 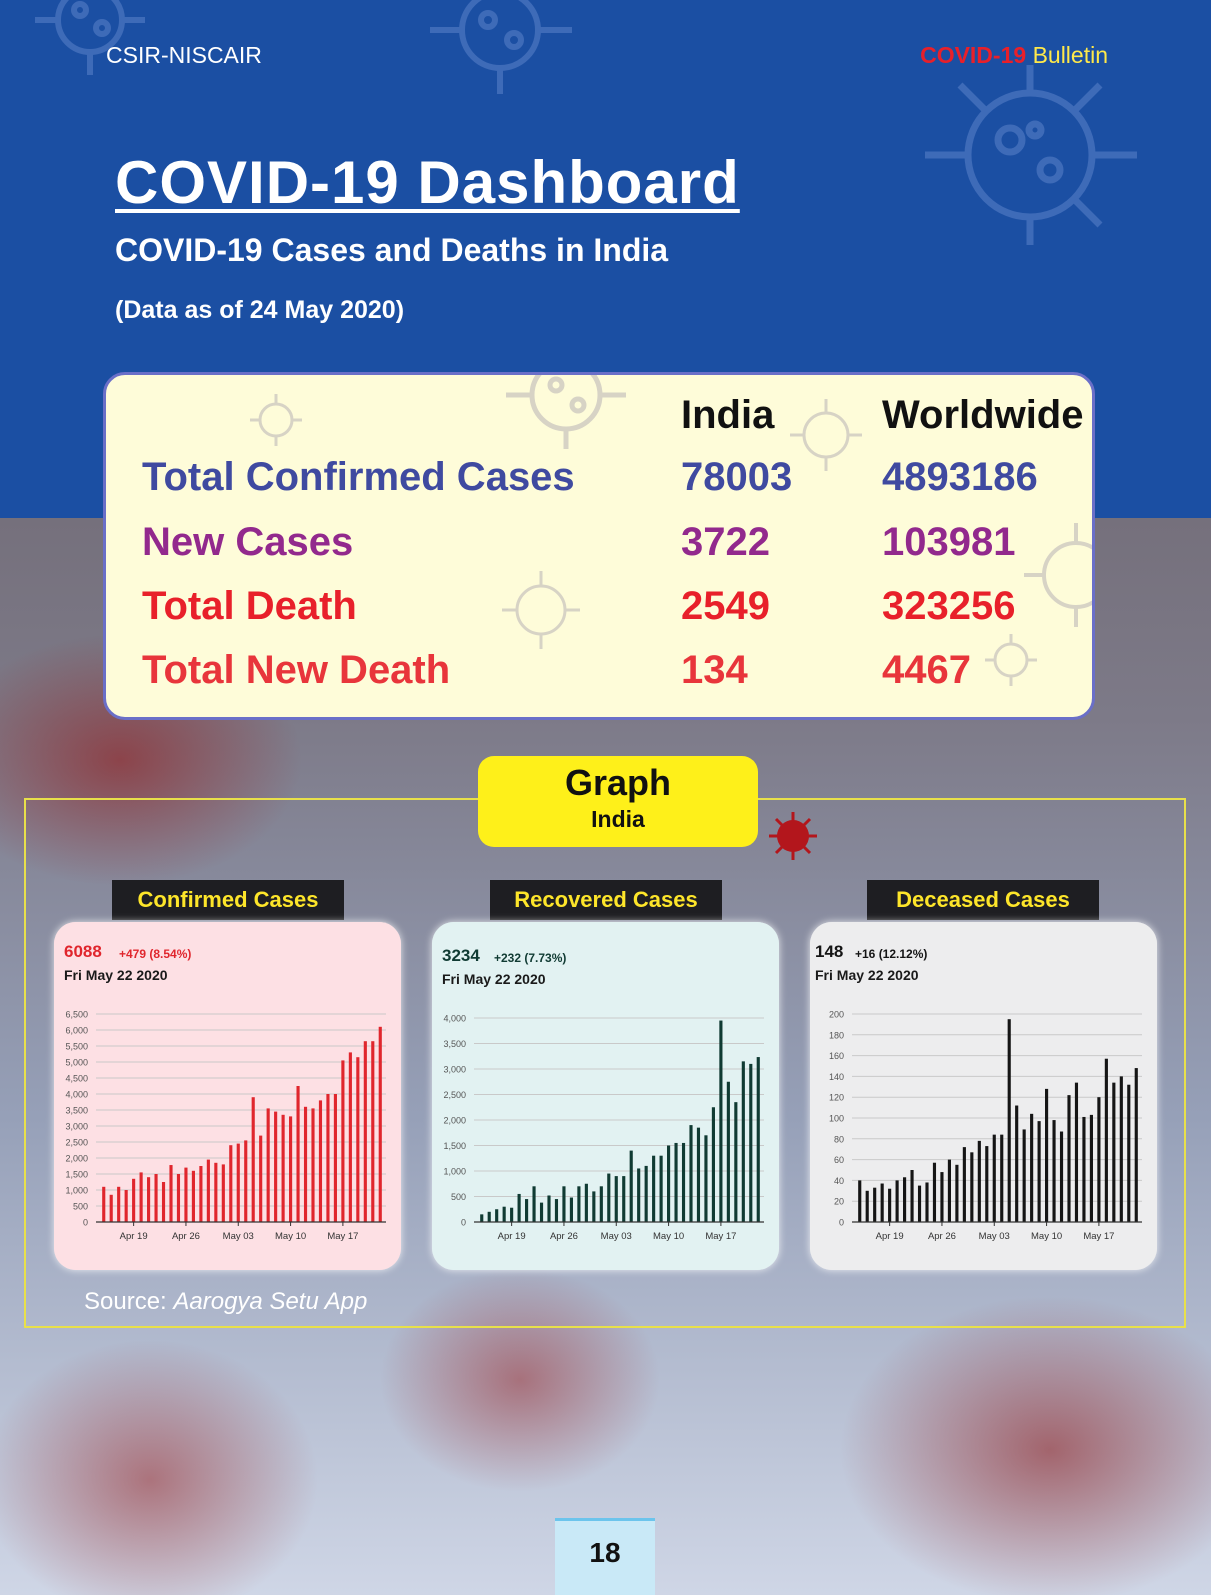 I want to click on y-tick-label: 80, so click(x=839, y=1139).